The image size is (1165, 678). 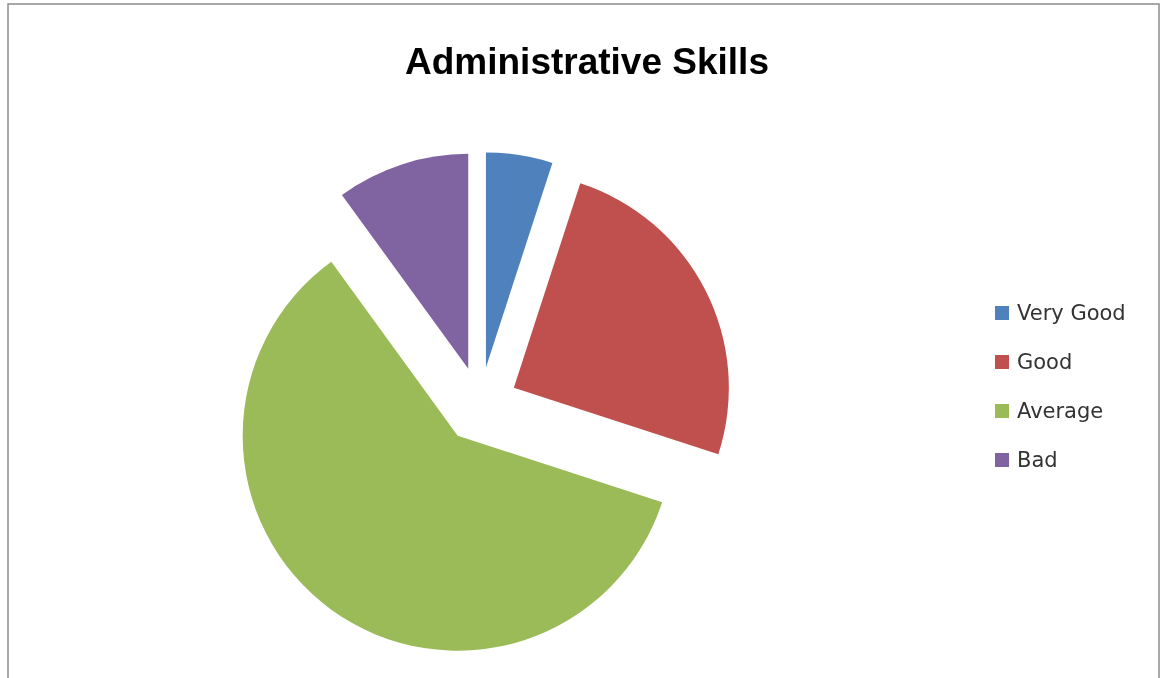 I want to click on legend-label: Bad, so click(x=1037, y=460).